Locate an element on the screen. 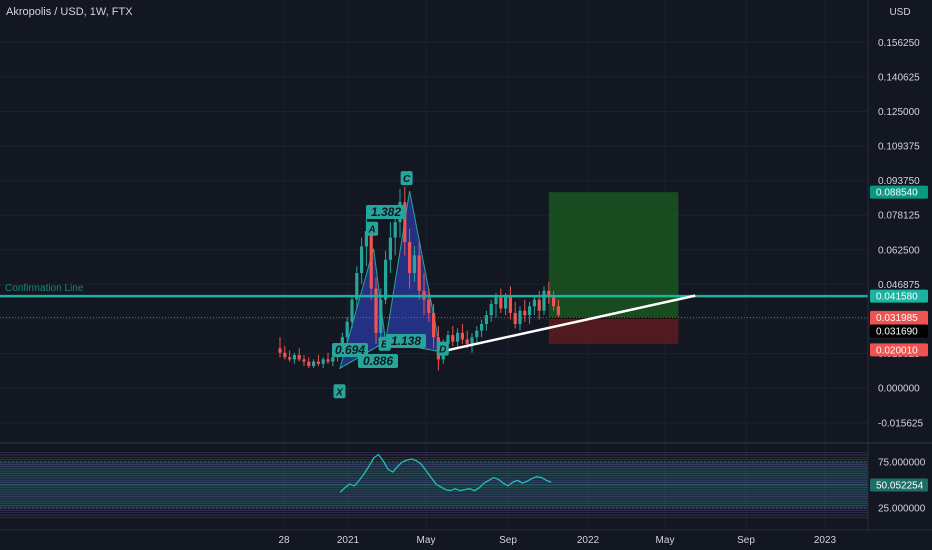 Image resolution: width=932 pixels, height=550 pixels. price-tick-label: 0.078125 is located at coordinates (899, 216).